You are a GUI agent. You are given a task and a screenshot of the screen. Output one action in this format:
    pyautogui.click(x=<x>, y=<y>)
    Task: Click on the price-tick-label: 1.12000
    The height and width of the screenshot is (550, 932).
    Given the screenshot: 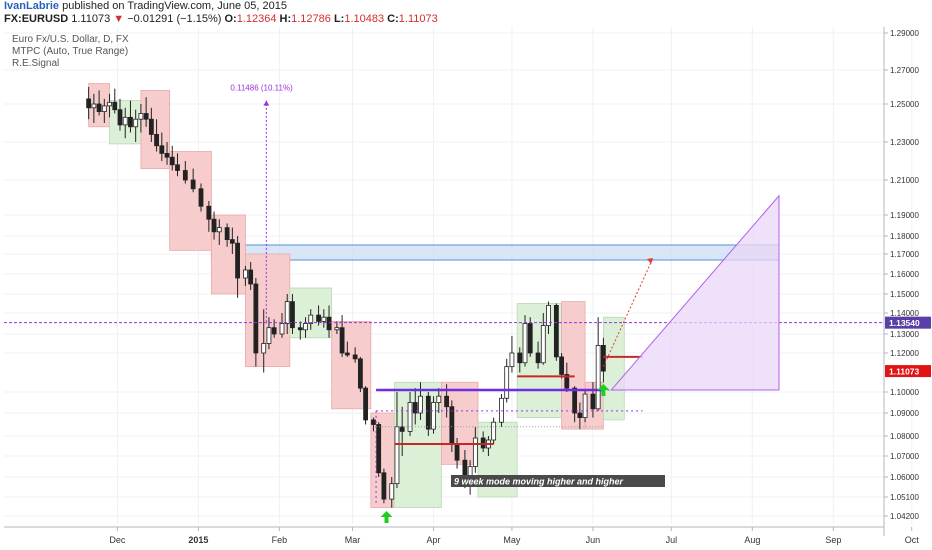 What is the action you would take?
    pyautogui.click(x=904, y=353)
    